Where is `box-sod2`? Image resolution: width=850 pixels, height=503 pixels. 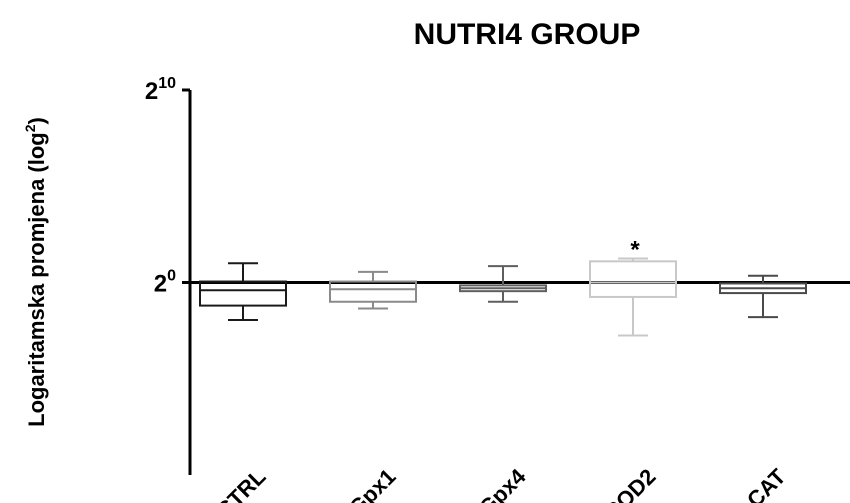 box-sod2 is located at coordinates (633, 297).